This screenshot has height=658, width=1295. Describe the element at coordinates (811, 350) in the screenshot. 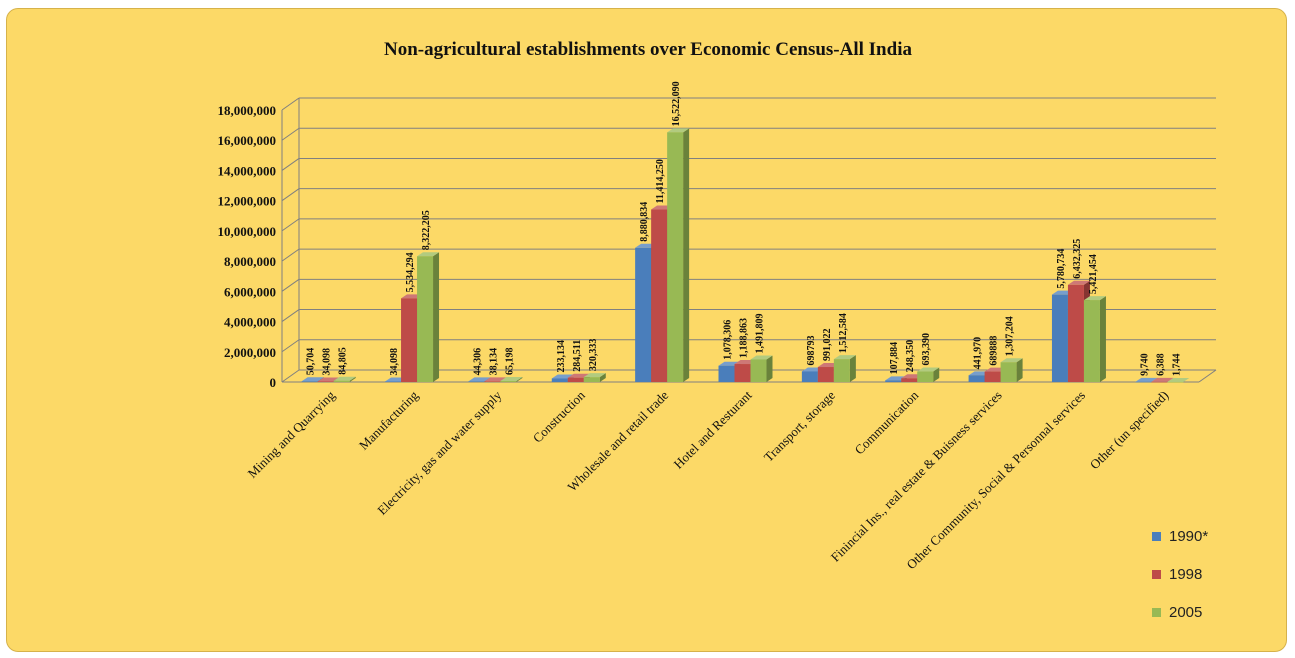

I see `data-label: 698793` at that location.